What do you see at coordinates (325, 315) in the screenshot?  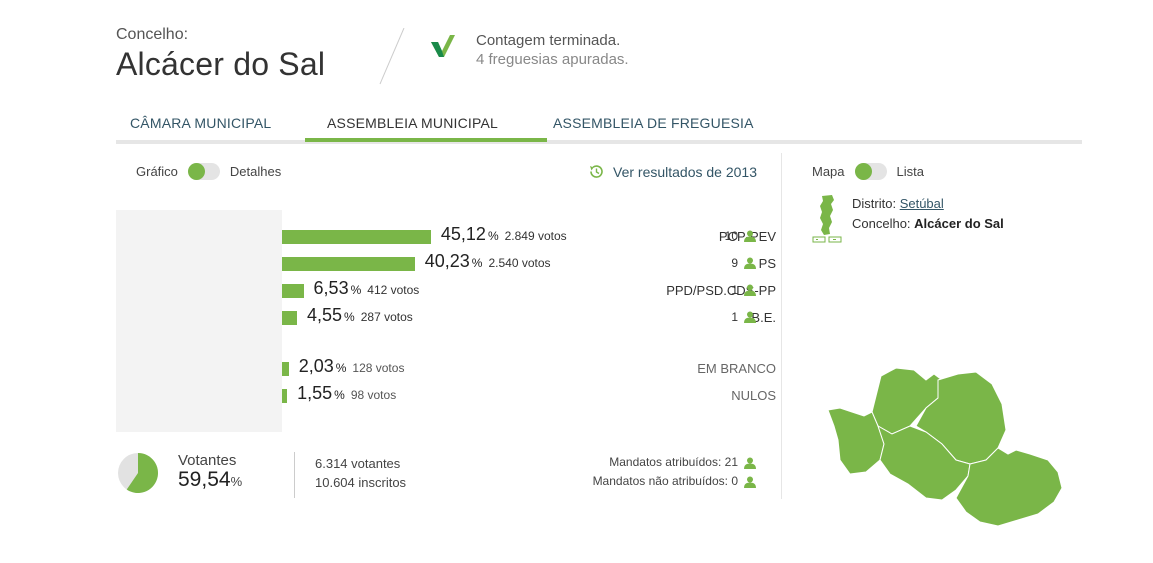 I see `result-pct: 4,55` at bounding box center [325, 315].